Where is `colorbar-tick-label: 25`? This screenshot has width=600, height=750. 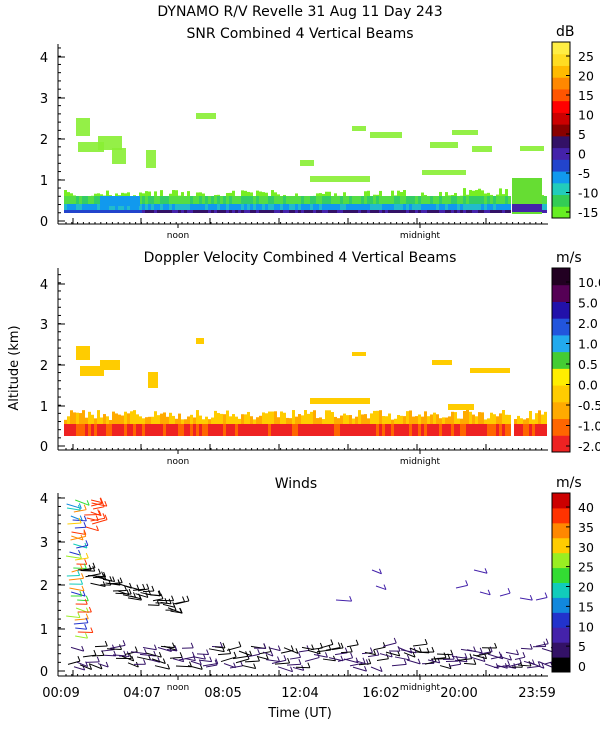
colorbar-tick-label: 25 is located at coordinates (586, 567).